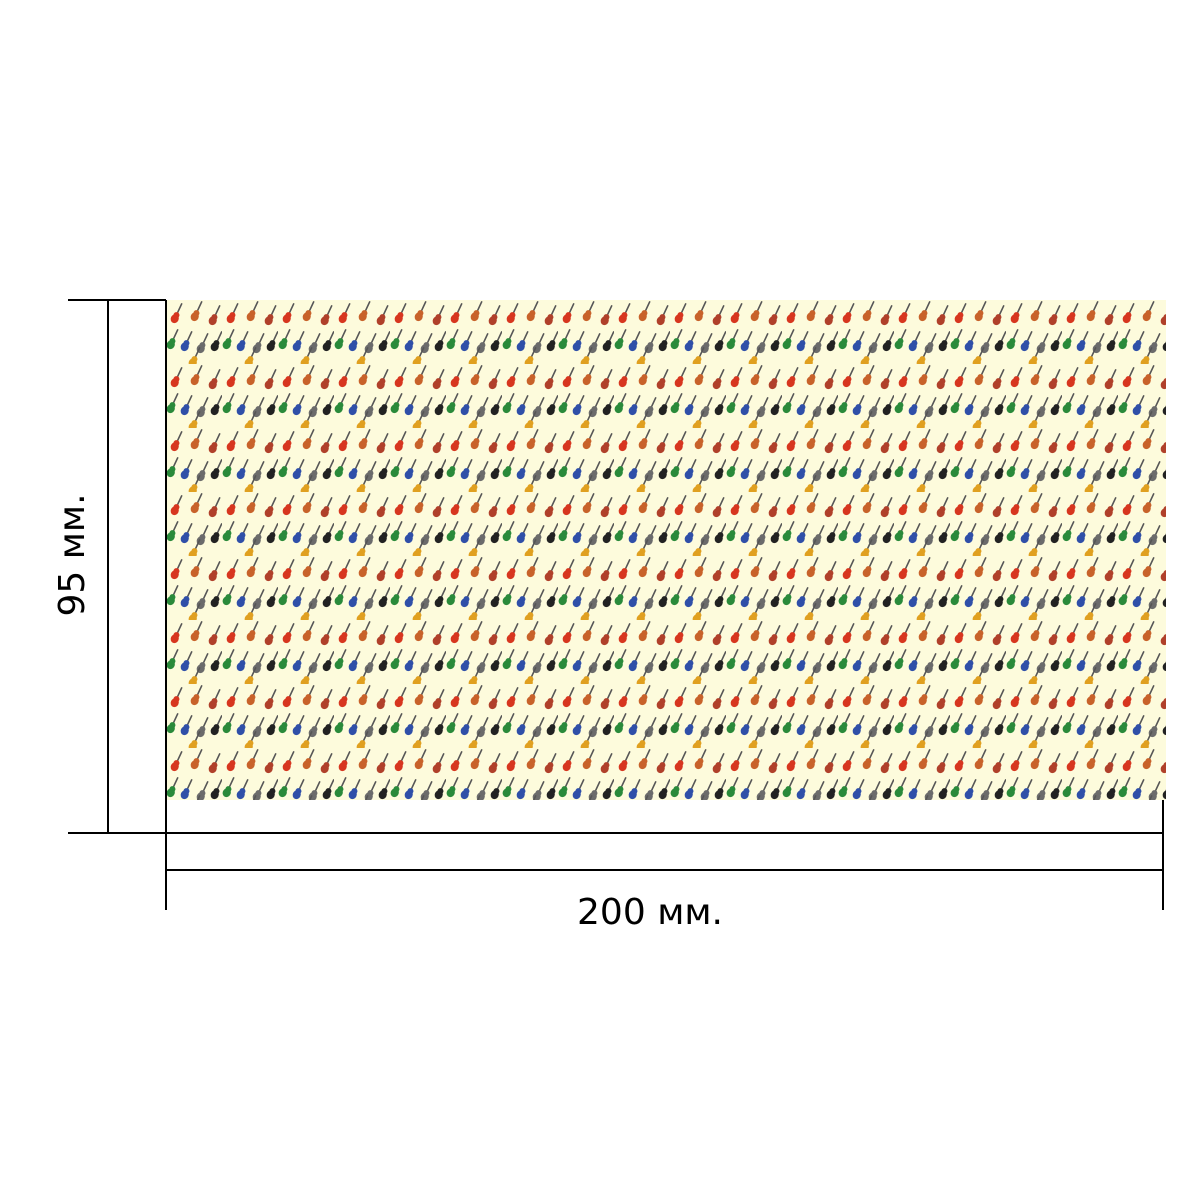 The image size is (1200, 1200). I want to click on width-label: 200 мм., so click(650, 912).